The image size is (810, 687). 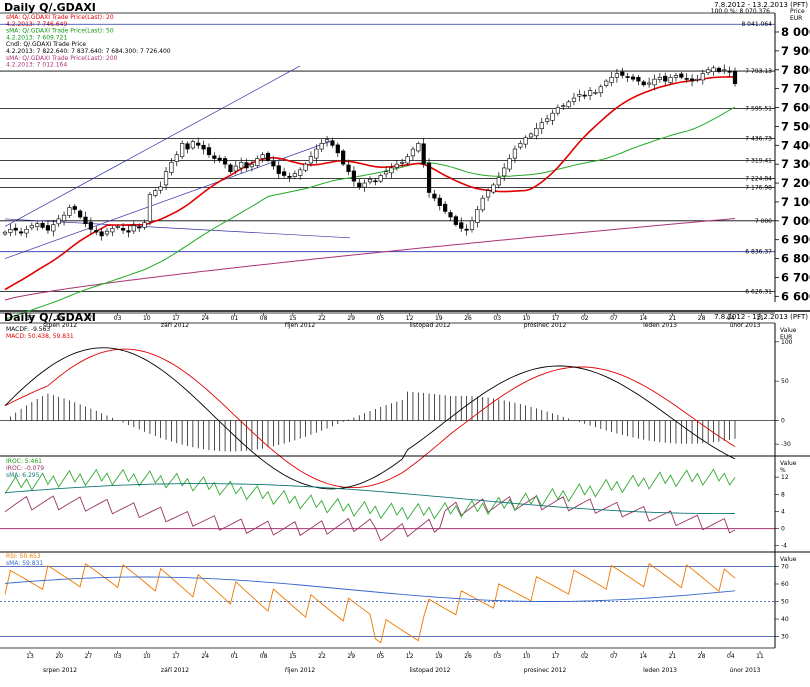 What do you see at coordinates (758, 160) in the screenshot?
I see `level-label: 7 319.41` at bounding box center [758, 160].